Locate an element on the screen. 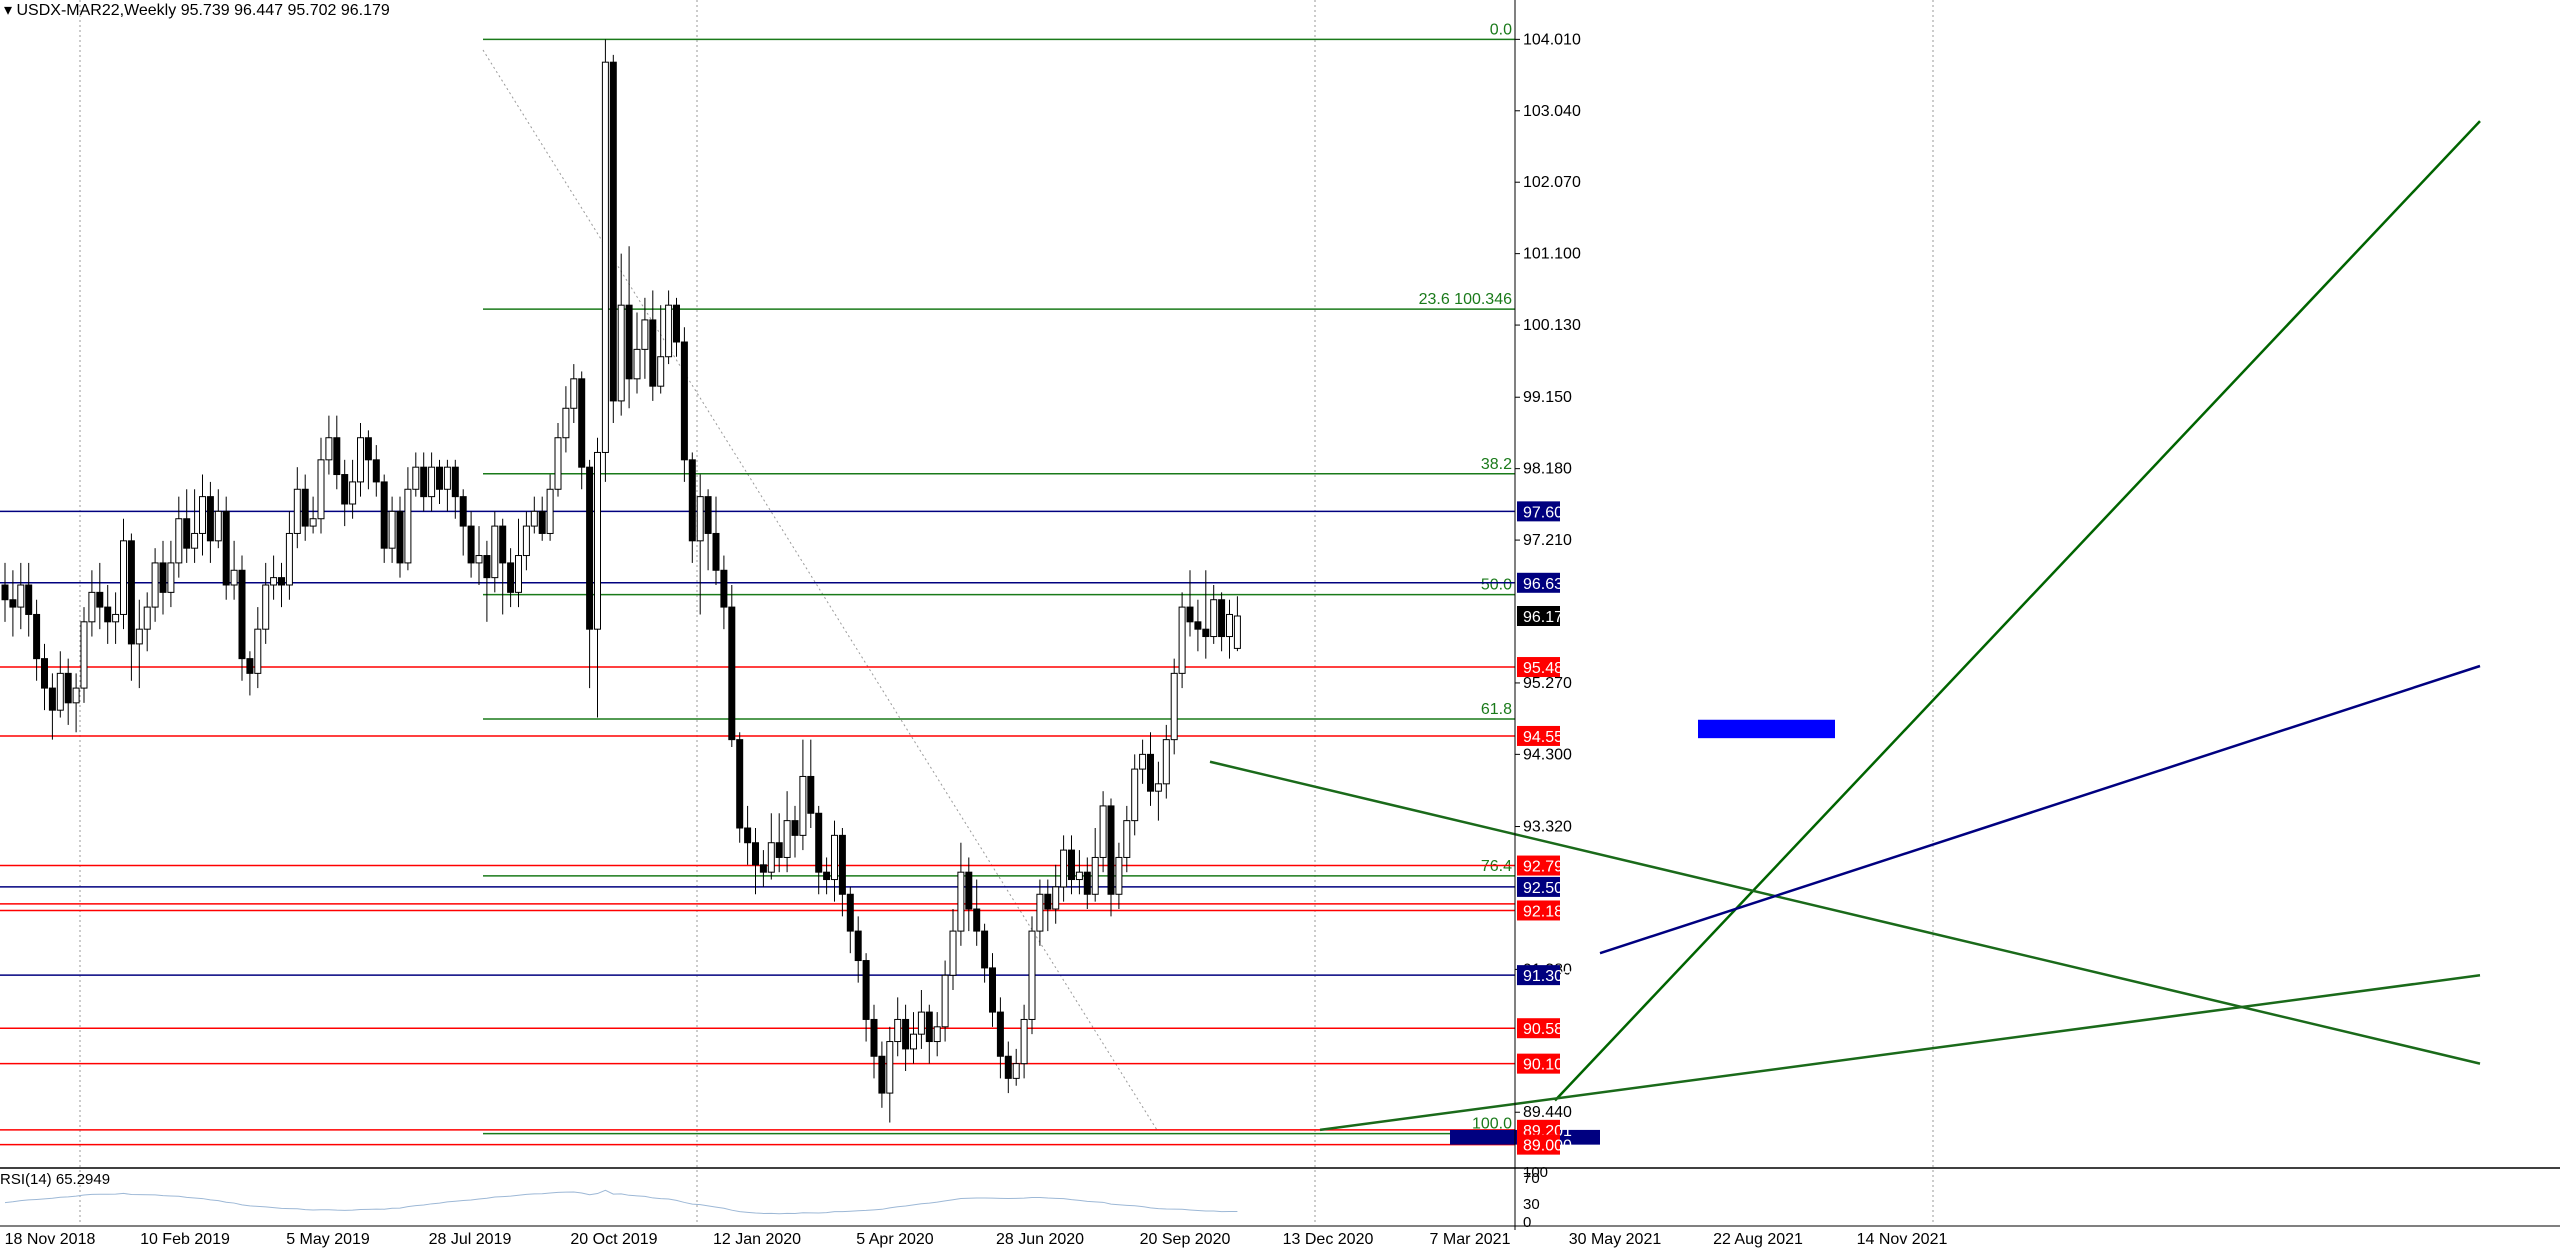 The image size is (2560, 1249). price-label-text: 92.790 is located at coordinates (1547, 867).